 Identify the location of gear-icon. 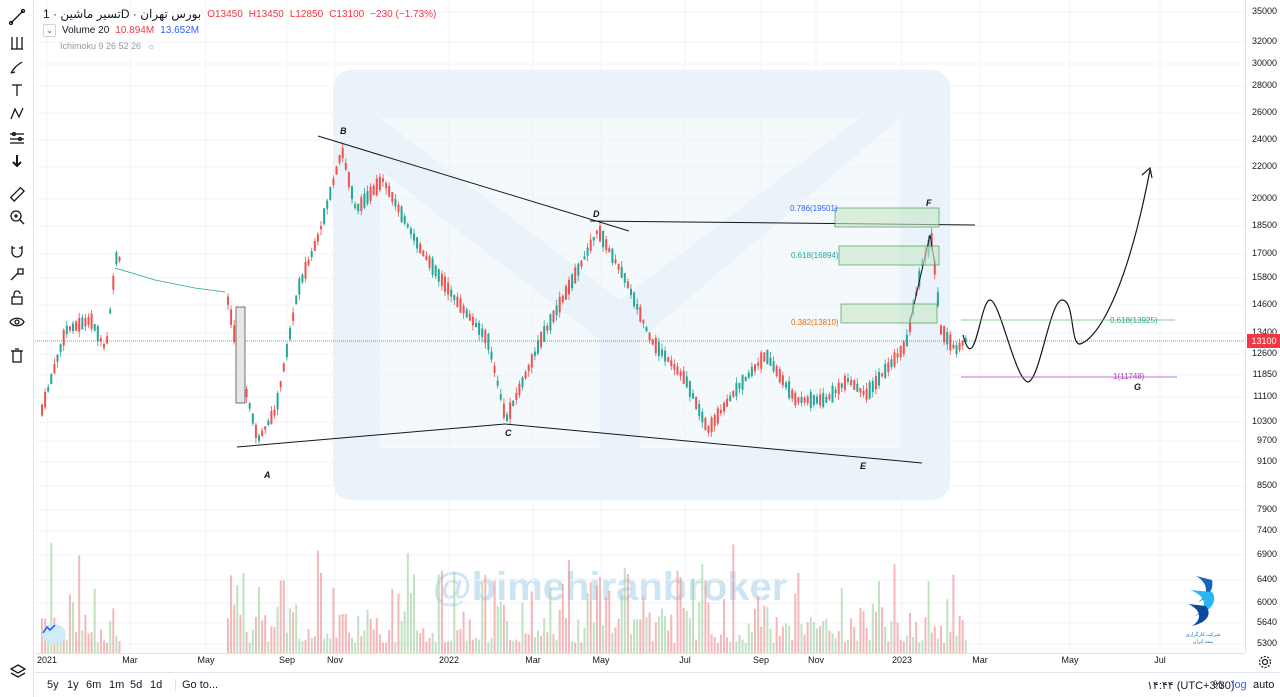
(1265, 662).